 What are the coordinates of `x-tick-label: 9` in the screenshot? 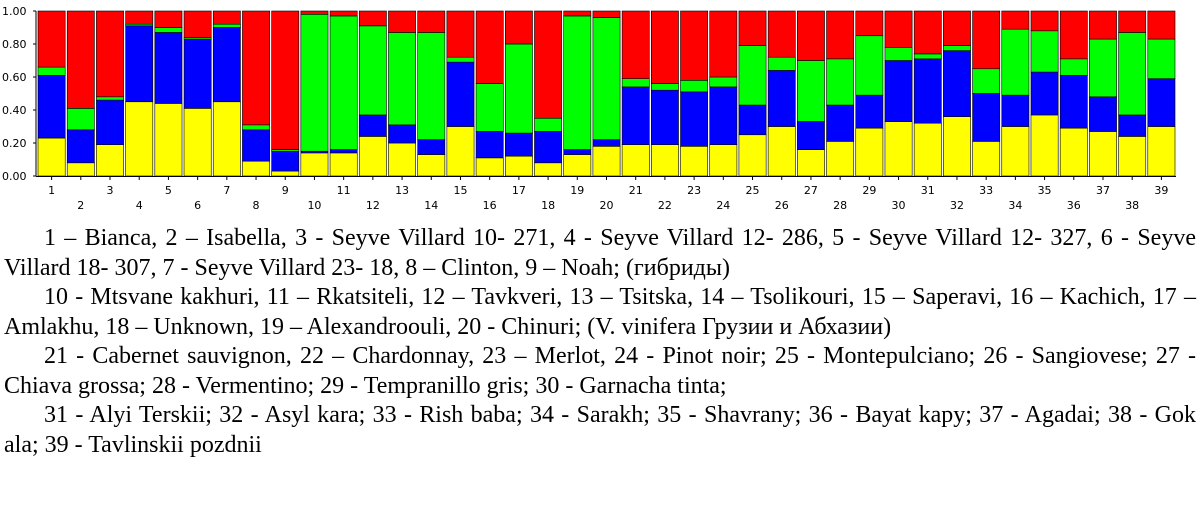 It's located at (285, 190).